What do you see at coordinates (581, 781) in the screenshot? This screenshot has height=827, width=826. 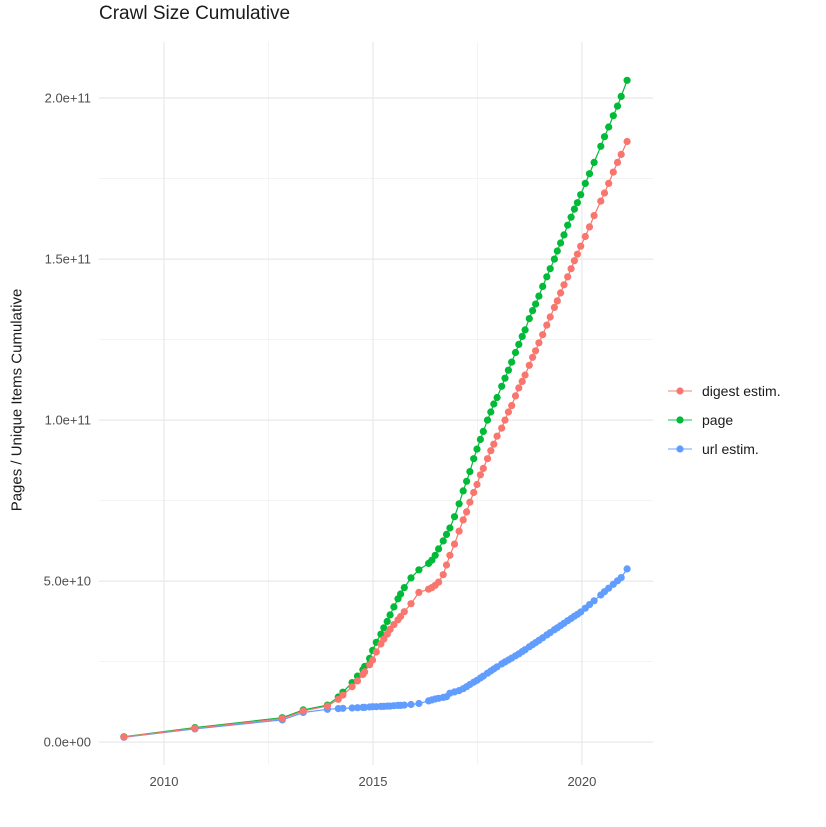 I see `x-tick-label: 2020` at bounding box center [581, 781].